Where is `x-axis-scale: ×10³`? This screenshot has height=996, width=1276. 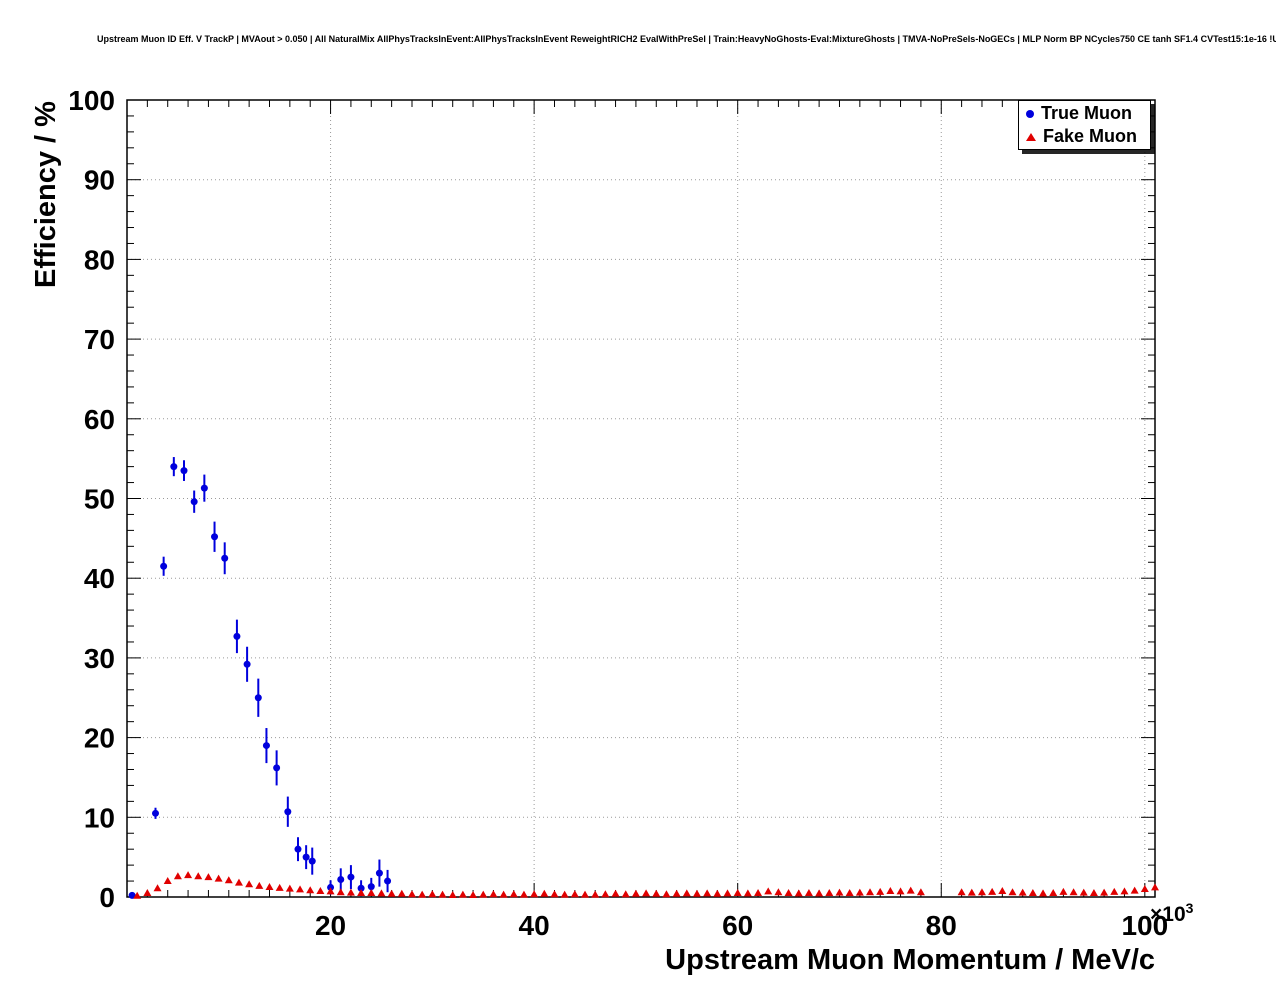 x-axis-scale: ×10³ is located at coordinates (1171, 913).